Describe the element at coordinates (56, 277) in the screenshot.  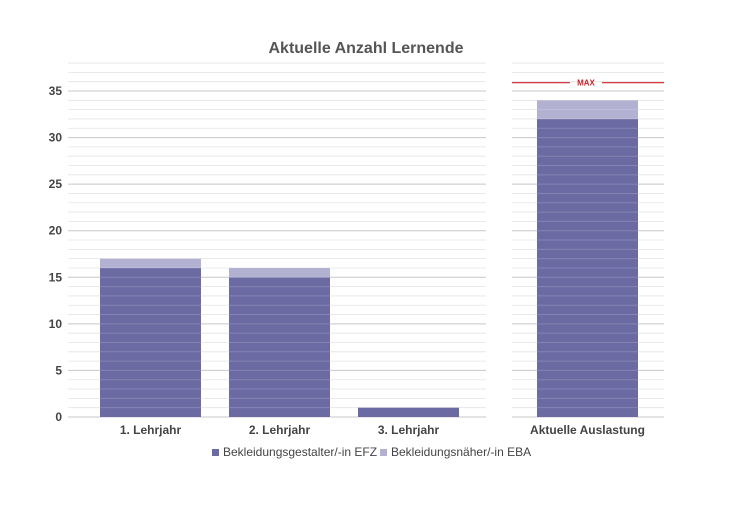
I see `y-tick-label: 15` at that location.